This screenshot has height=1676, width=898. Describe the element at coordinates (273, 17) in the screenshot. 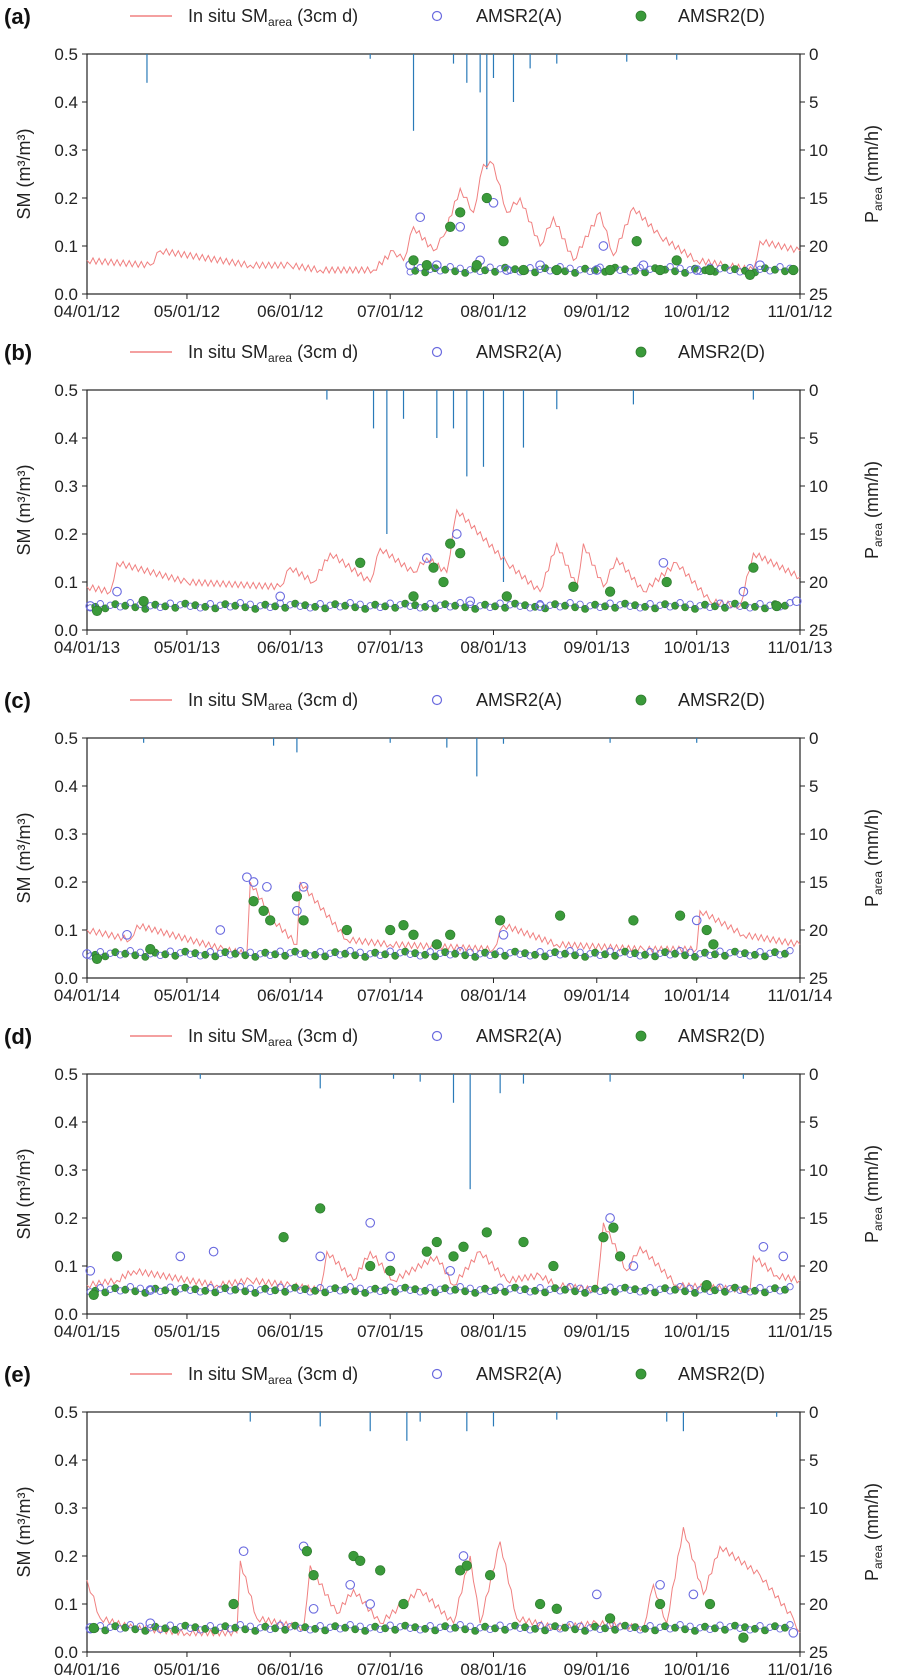

I see `legend-insitu-label: In situ SMarea (3cm d)` at that location.